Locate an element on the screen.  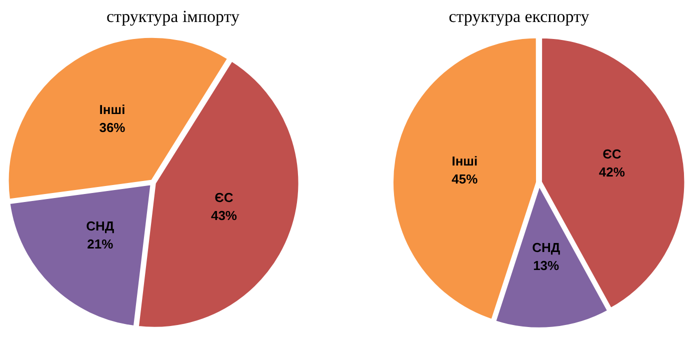
chart-title: структура імпорту is located at coordinates (173, 17).